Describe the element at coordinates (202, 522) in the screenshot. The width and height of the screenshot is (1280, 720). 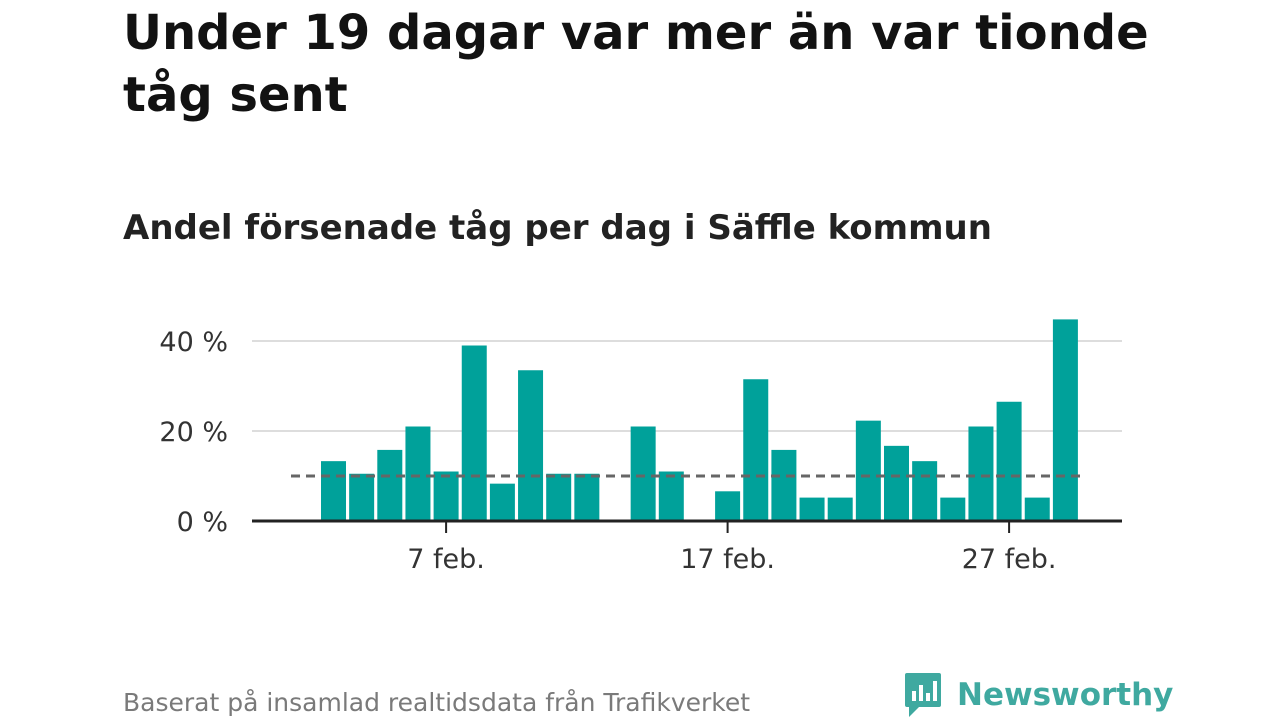
I see `y-tick-label: 0 %` at that location.